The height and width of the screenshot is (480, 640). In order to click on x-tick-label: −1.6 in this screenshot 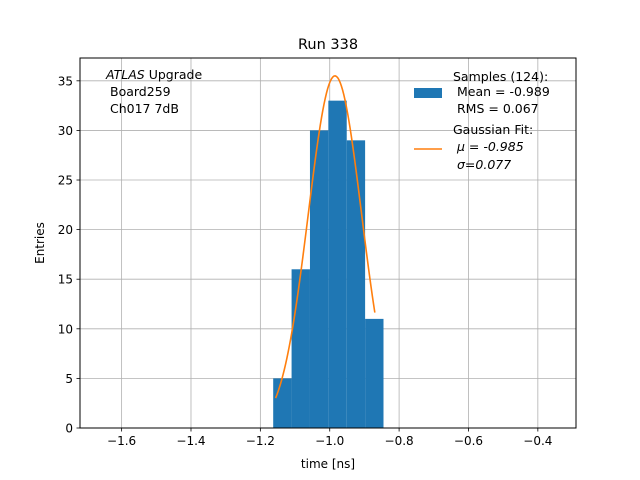, I will do `click(121, 441)`.